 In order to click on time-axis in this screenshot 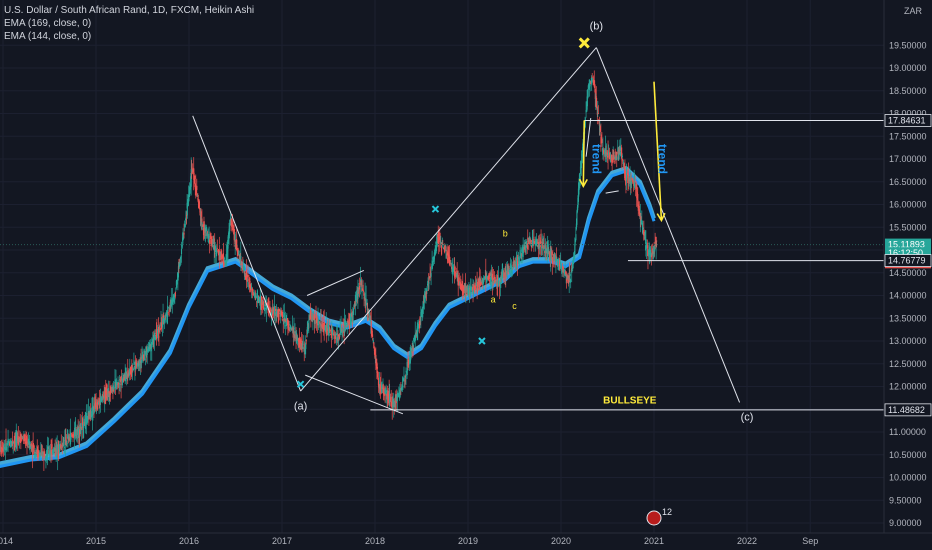, I will do `click(466, 541)`.